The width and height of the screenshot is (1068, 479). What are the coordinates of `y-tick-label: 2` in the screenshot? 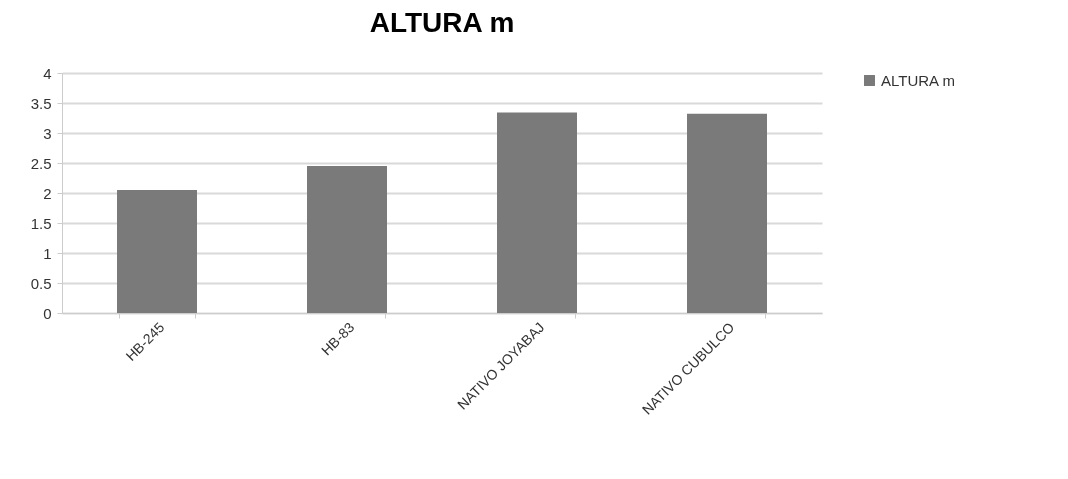 It's located at (47, 193).